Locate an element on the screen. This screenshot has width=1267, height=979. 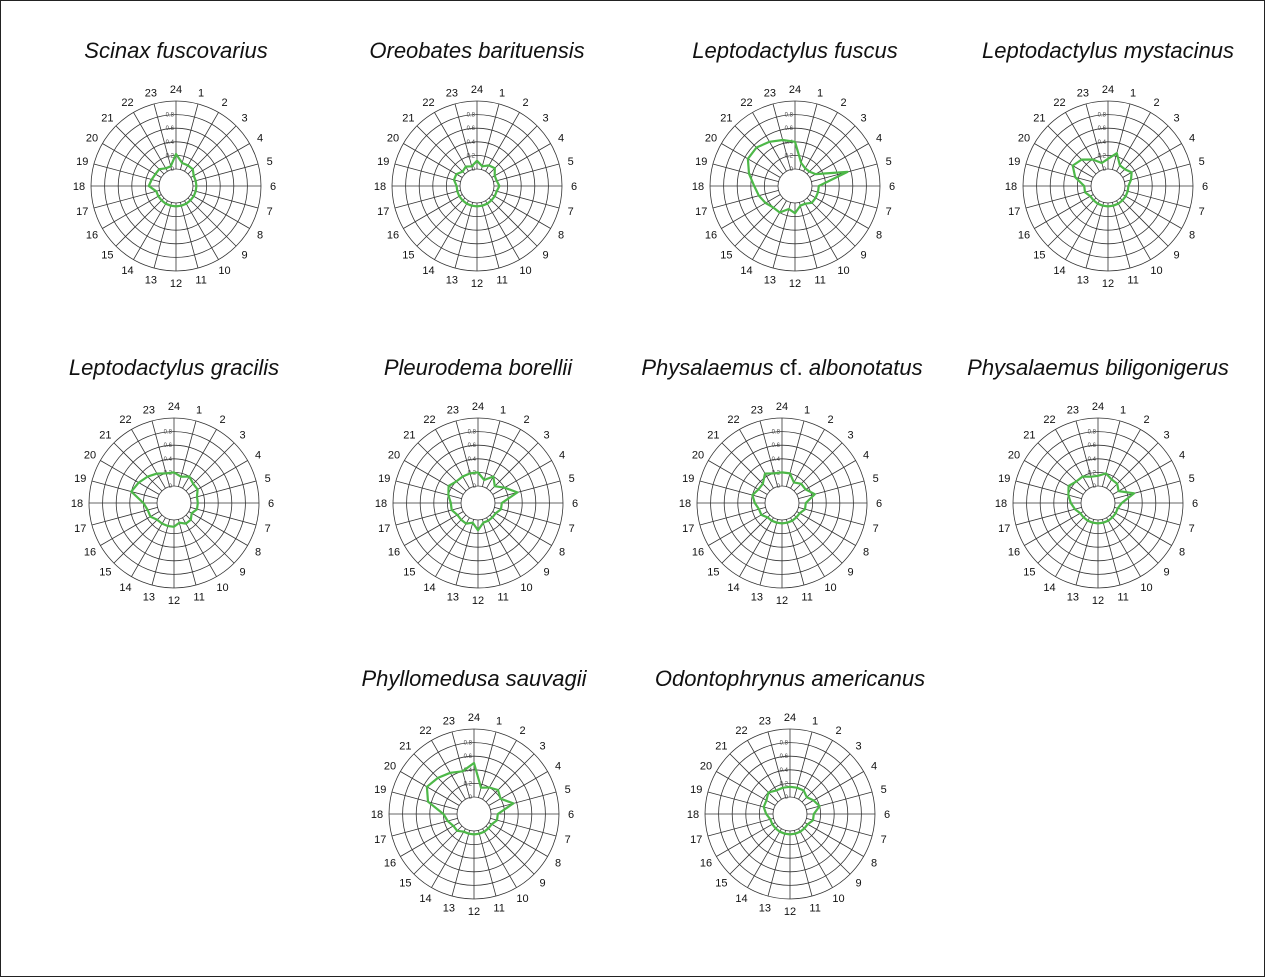
hour-label: 4 is located at coordinates (260, 139).